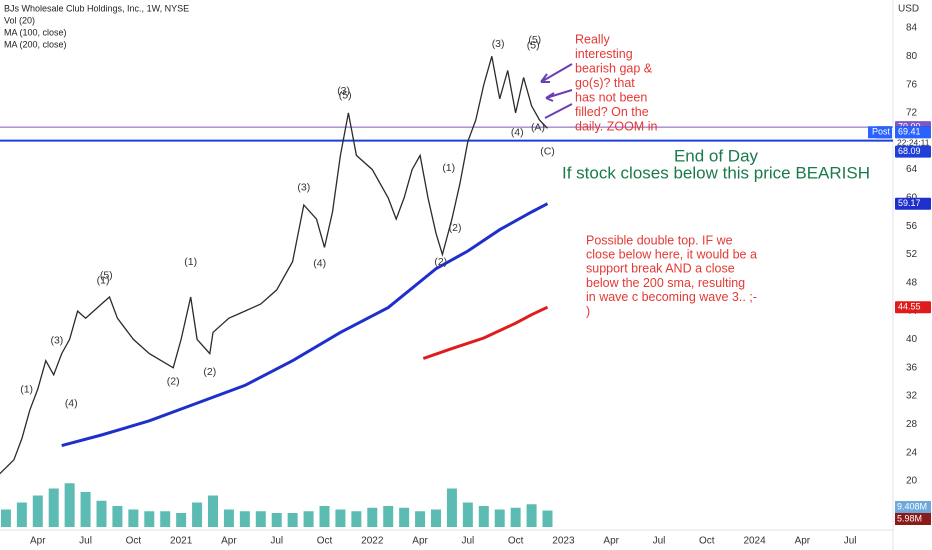  I want to click on price-badge-time, so click(913, 143).